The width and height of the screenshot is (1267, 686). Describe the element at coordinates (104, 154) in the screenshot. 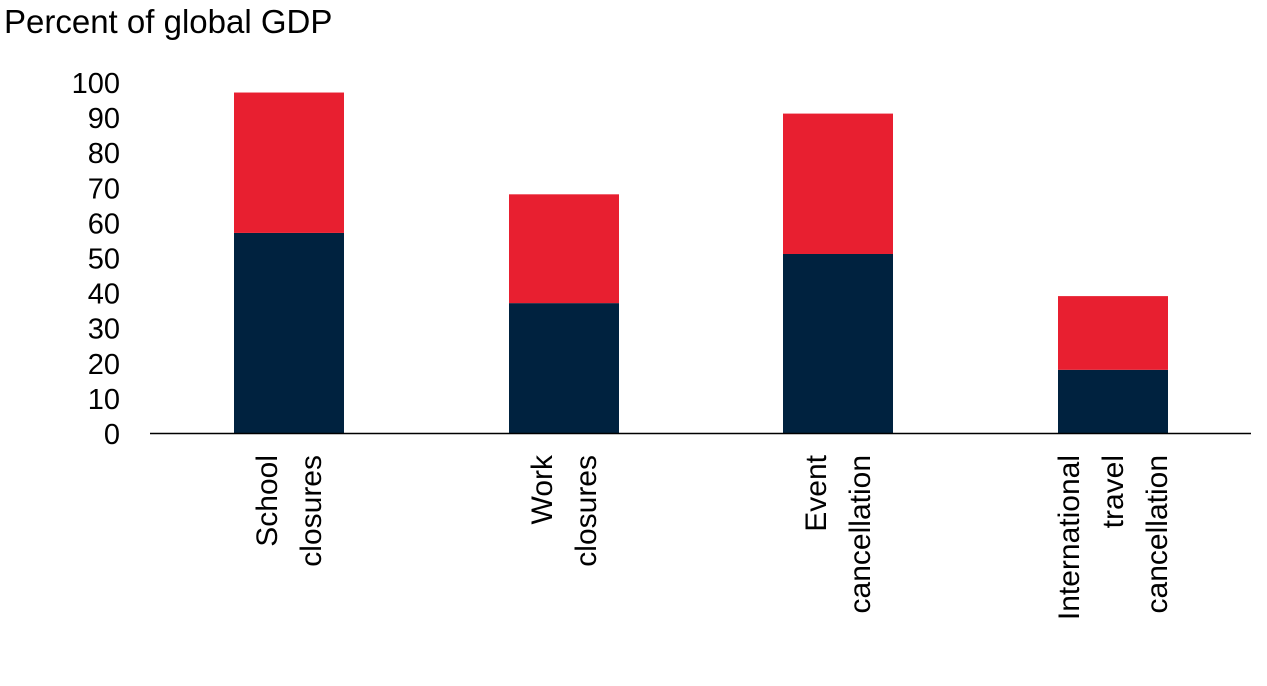

I see `y-tick-label: 80` at that location.